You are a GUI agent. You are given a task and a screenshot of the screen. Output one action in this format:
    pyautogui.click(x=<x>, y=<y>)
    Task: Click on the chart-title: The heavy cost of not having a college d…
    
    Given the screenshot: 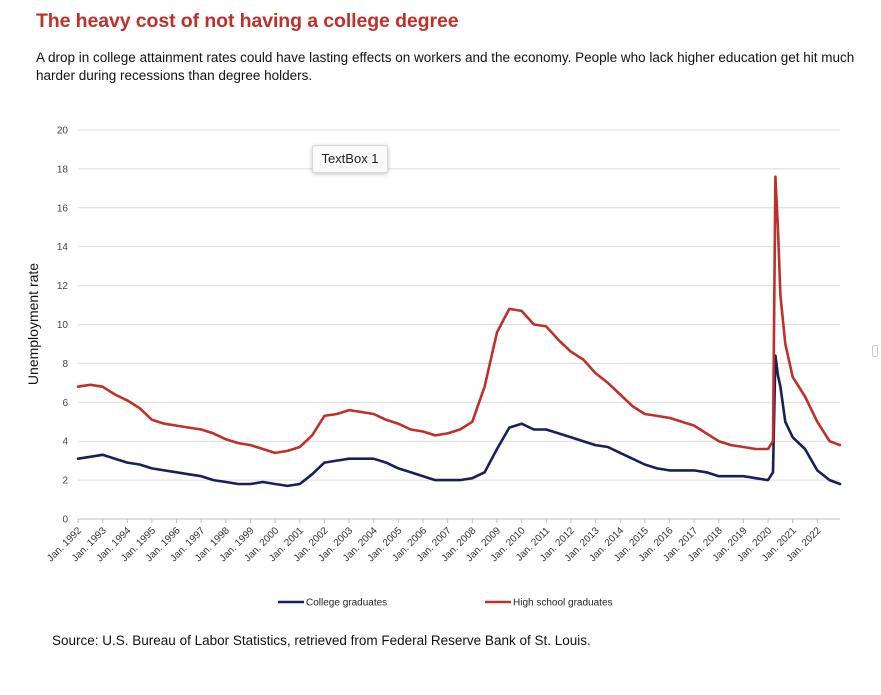 What is the action you would take?
    pyautogui.click(x=247, y=21)
    